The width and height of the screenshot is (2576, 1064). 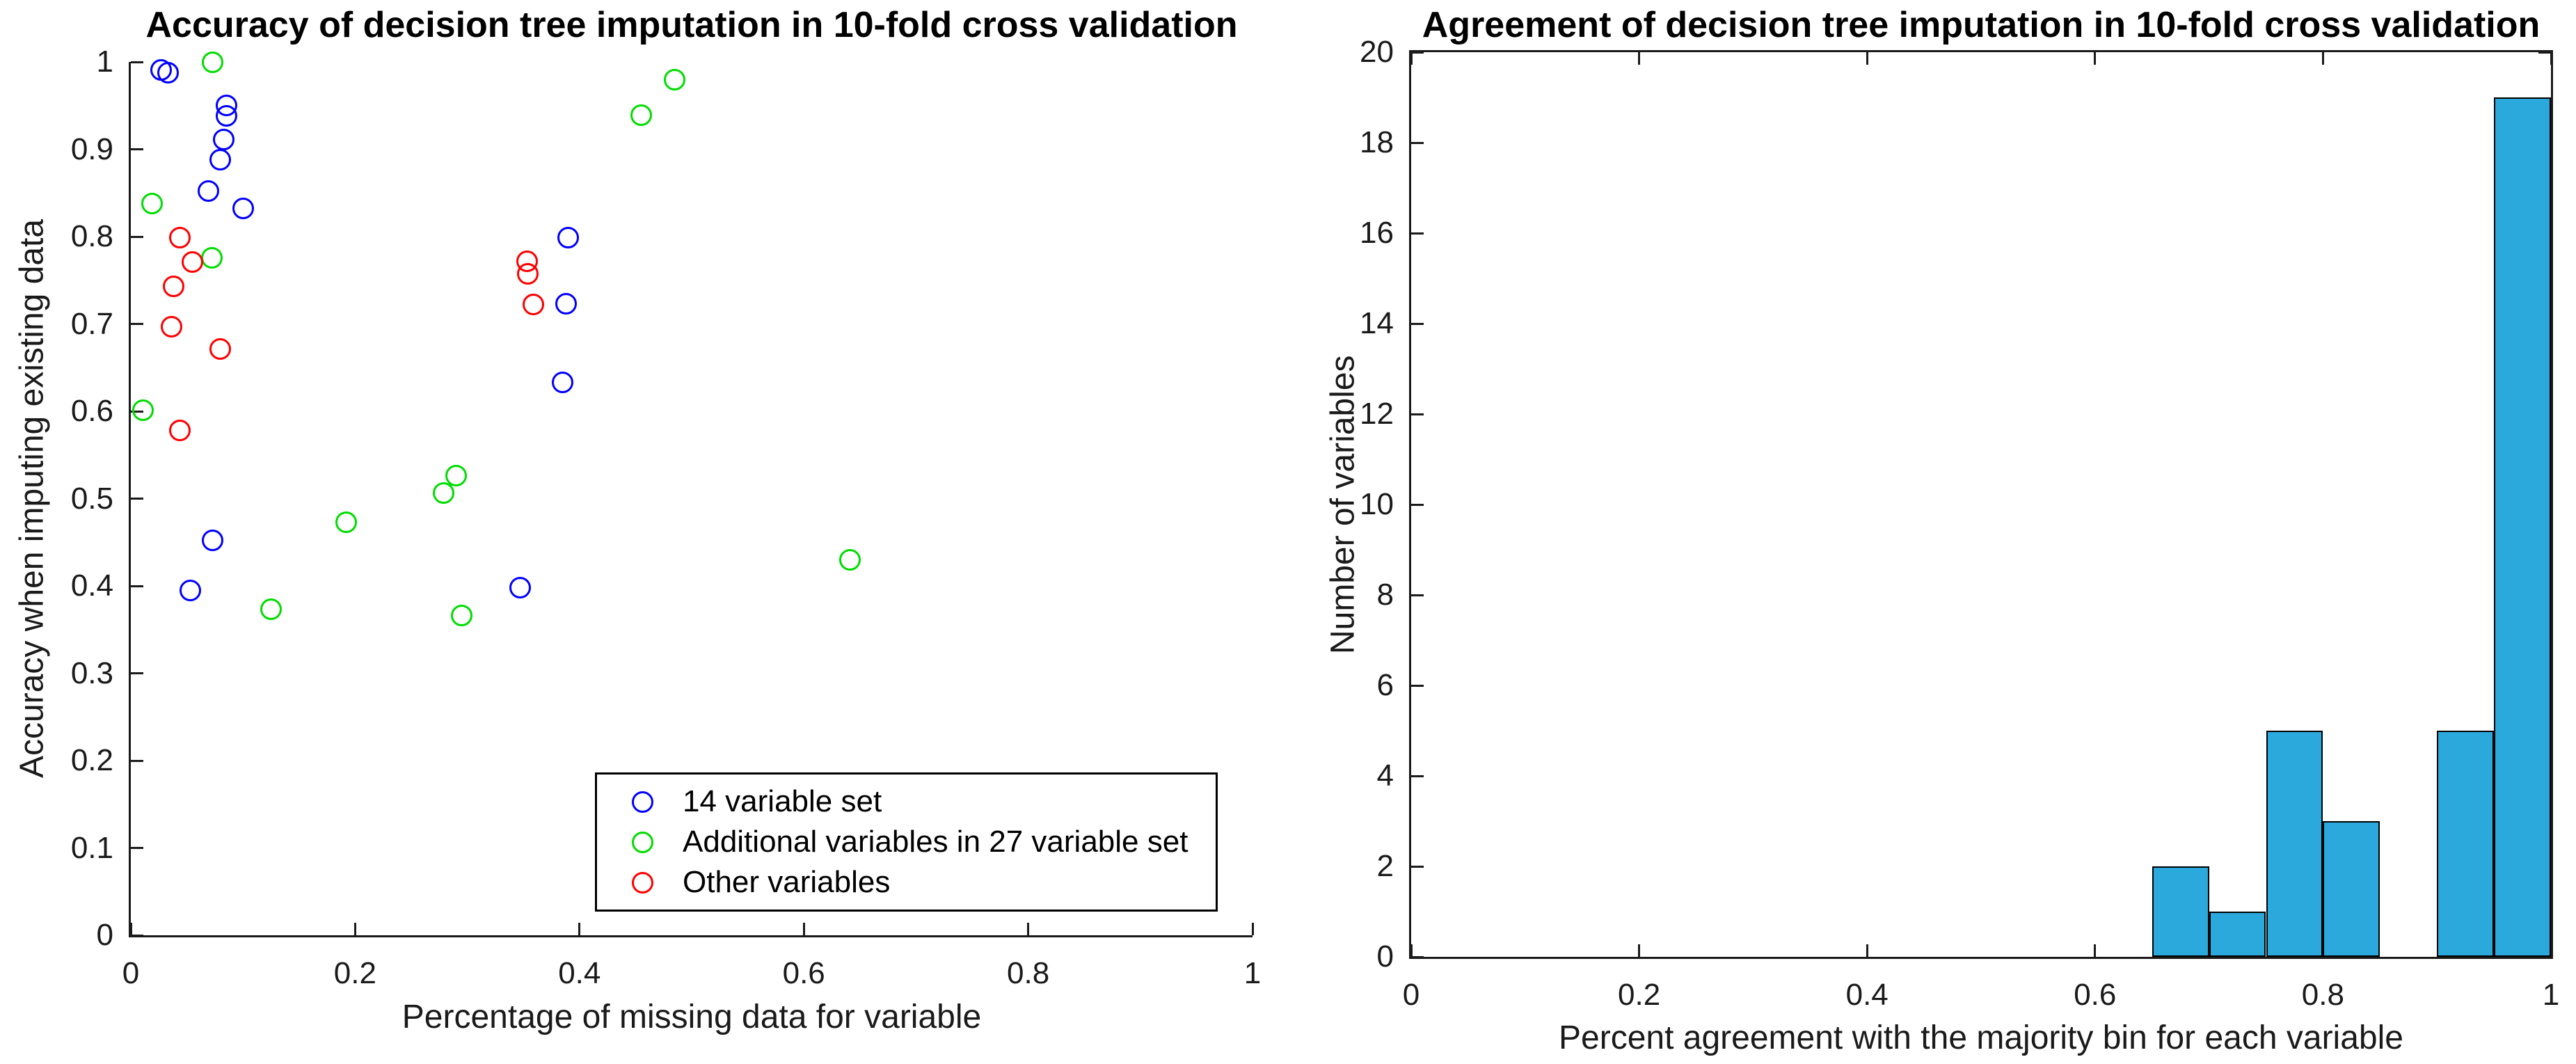 What do you see at coordinates (1377, 52) in the screenshot?
I see `y-tick-label: 20` at bounding box center [1377, 52].